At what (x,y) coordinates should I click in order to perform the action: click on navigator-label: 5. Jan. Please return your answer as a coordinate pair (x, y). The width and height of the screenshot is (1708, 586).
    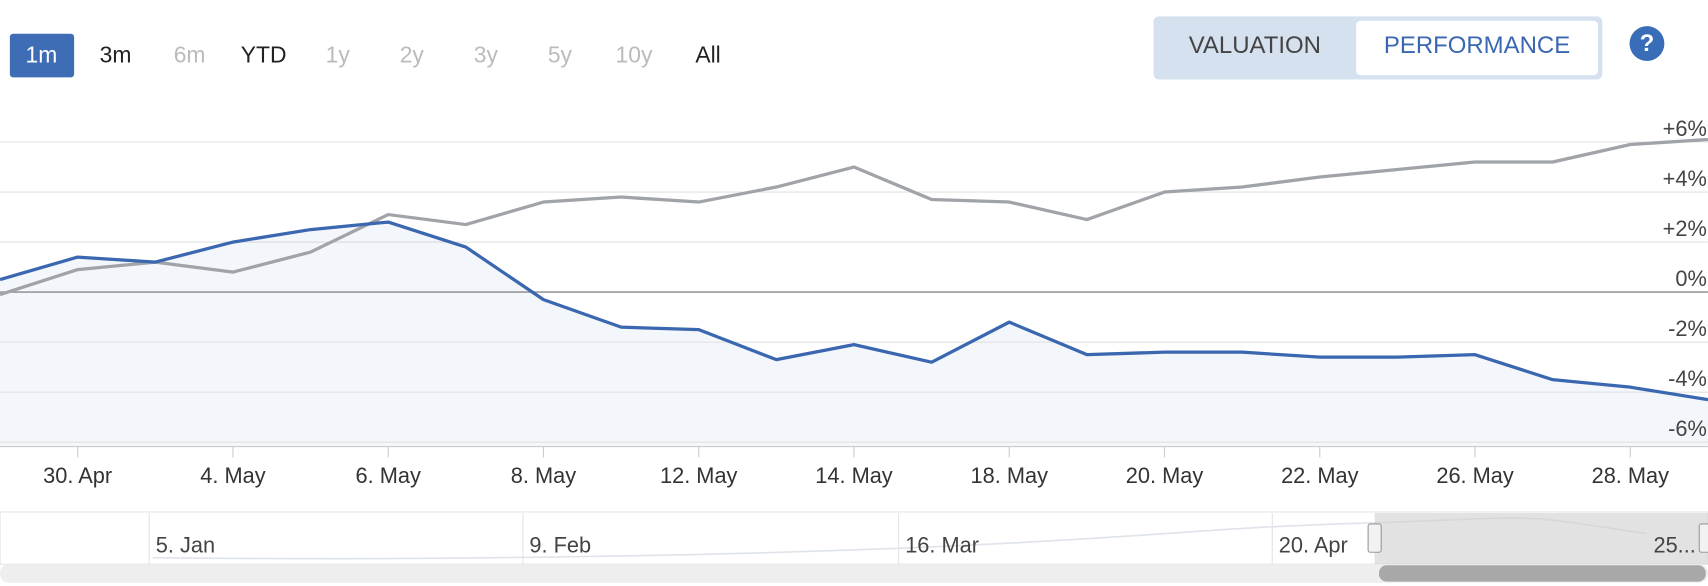
    Looking at the image, I should click on (185, 545).